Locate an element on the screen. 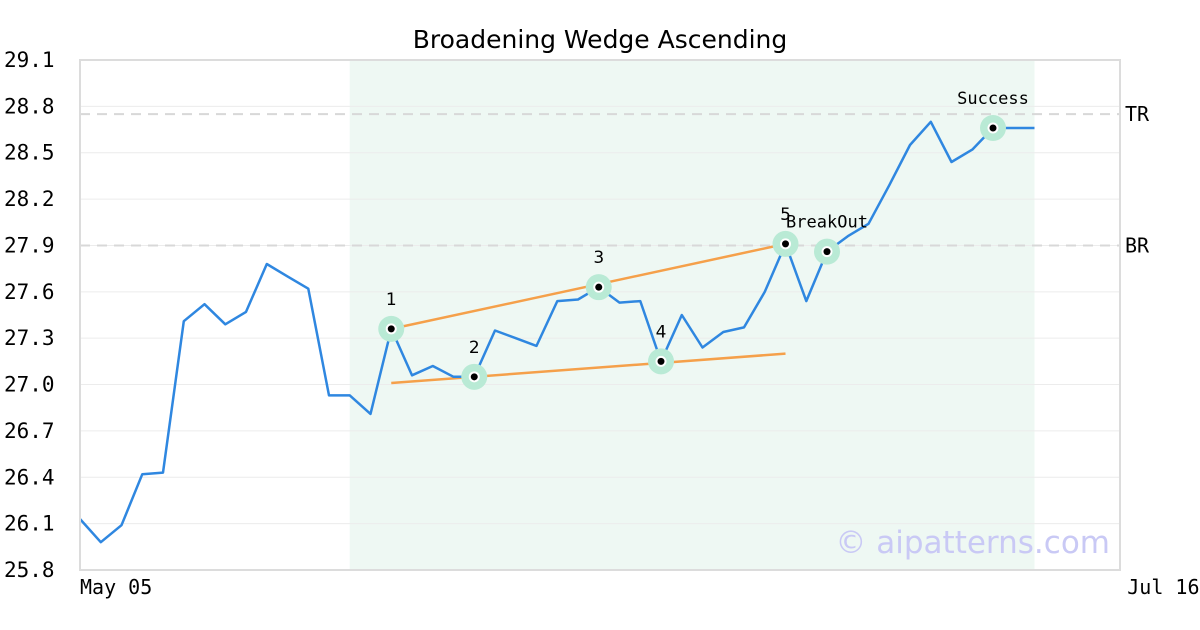  x-tick-label: May 05 is located at coordinates (116, 587).